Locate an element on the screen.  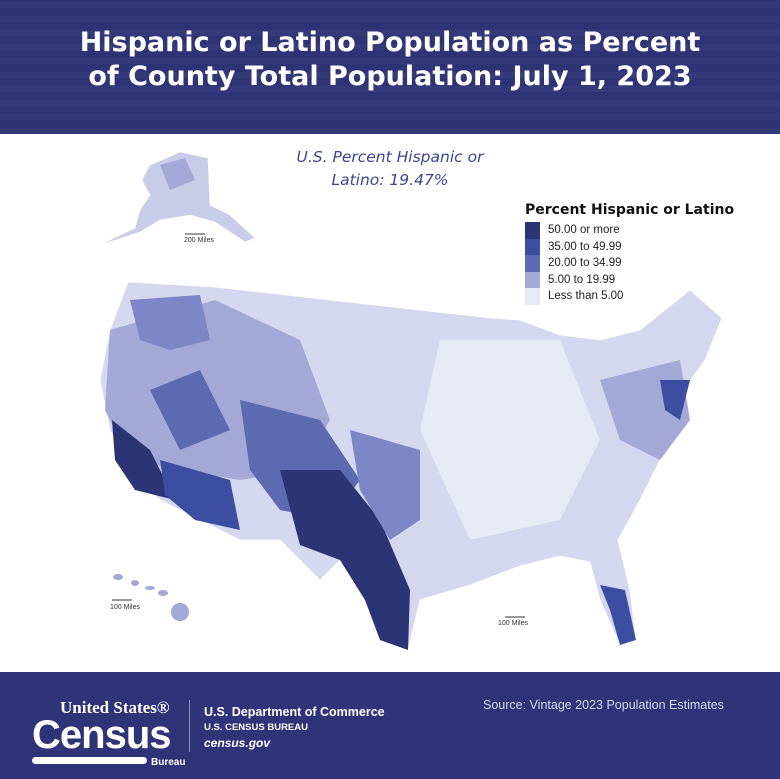
title-line-2: of County Total Population: July 1, 2023 is located at coordinates (390, 76).